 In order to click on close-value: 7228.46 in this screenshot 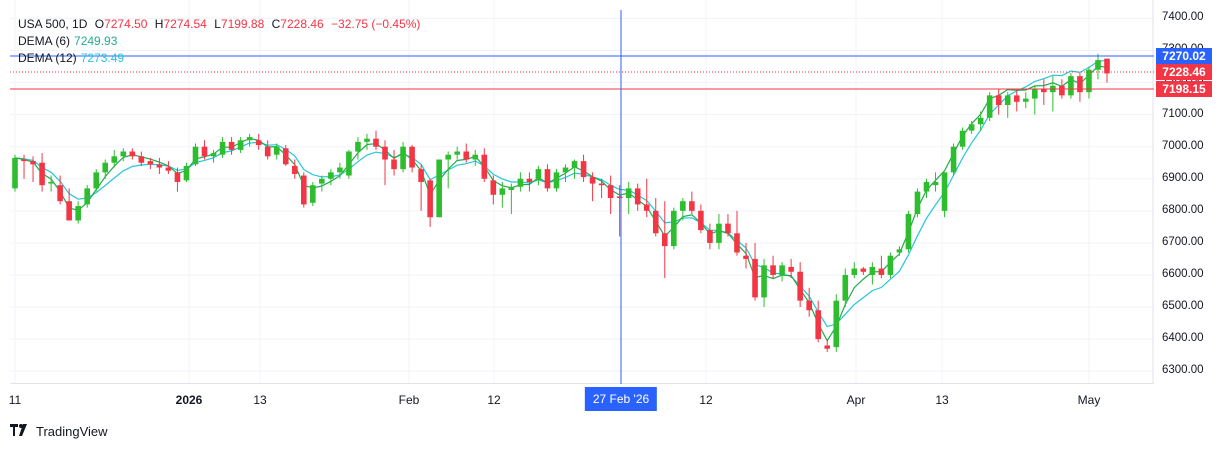, I will do `click(302, 24)`.